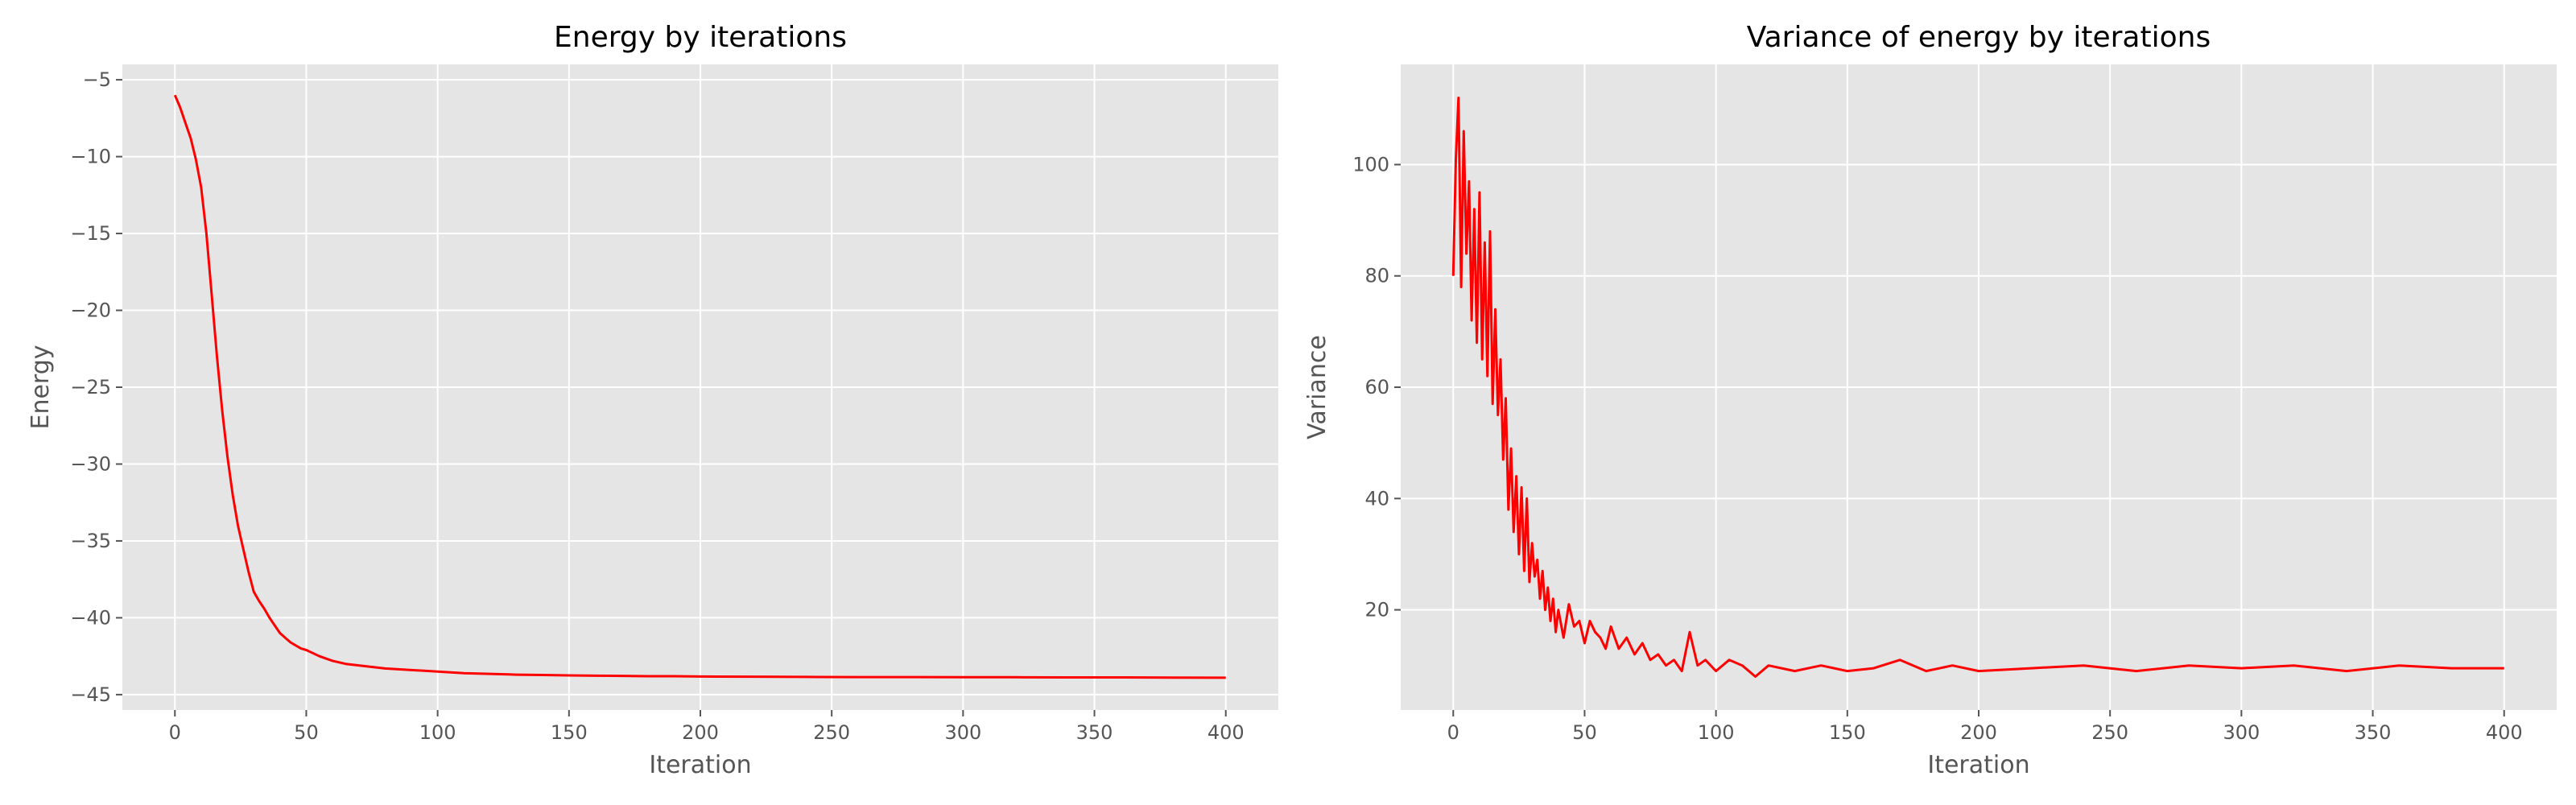 The height and width of the screenshot is (805, 2576). What do you see at coordinates (90, 387) in the screenshot?
I see `y-tick-label: −25` at bounding box center [90, 387].